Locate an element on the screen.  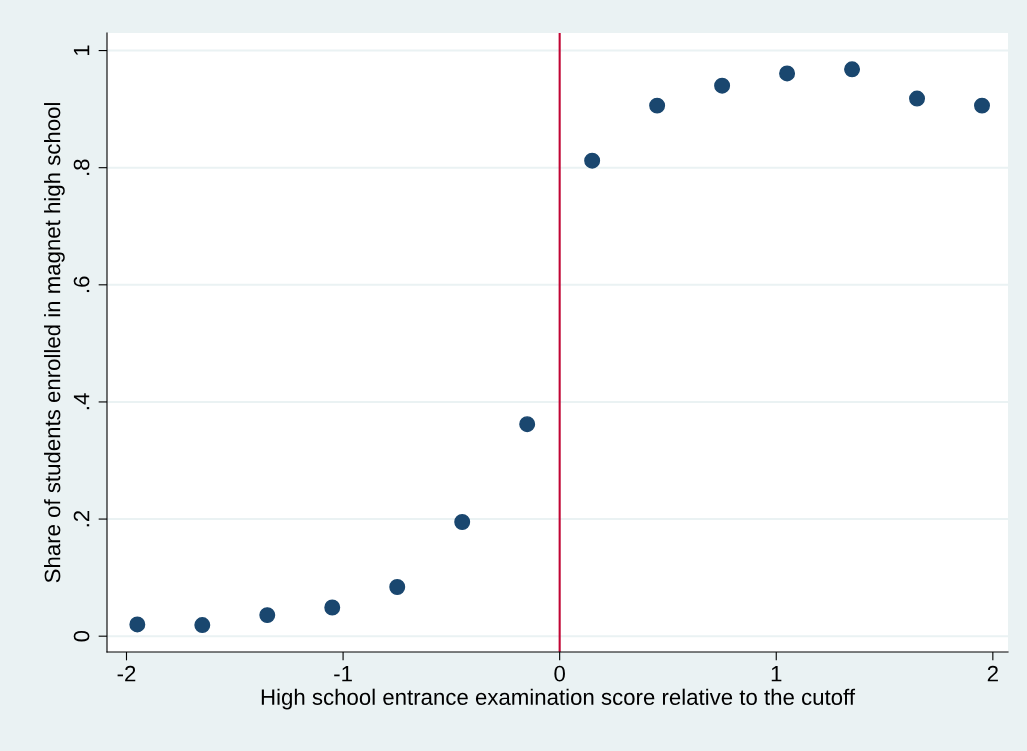
y-axis-title: Share of students enrolled in magnet high school is located at coordinates (54, 343).